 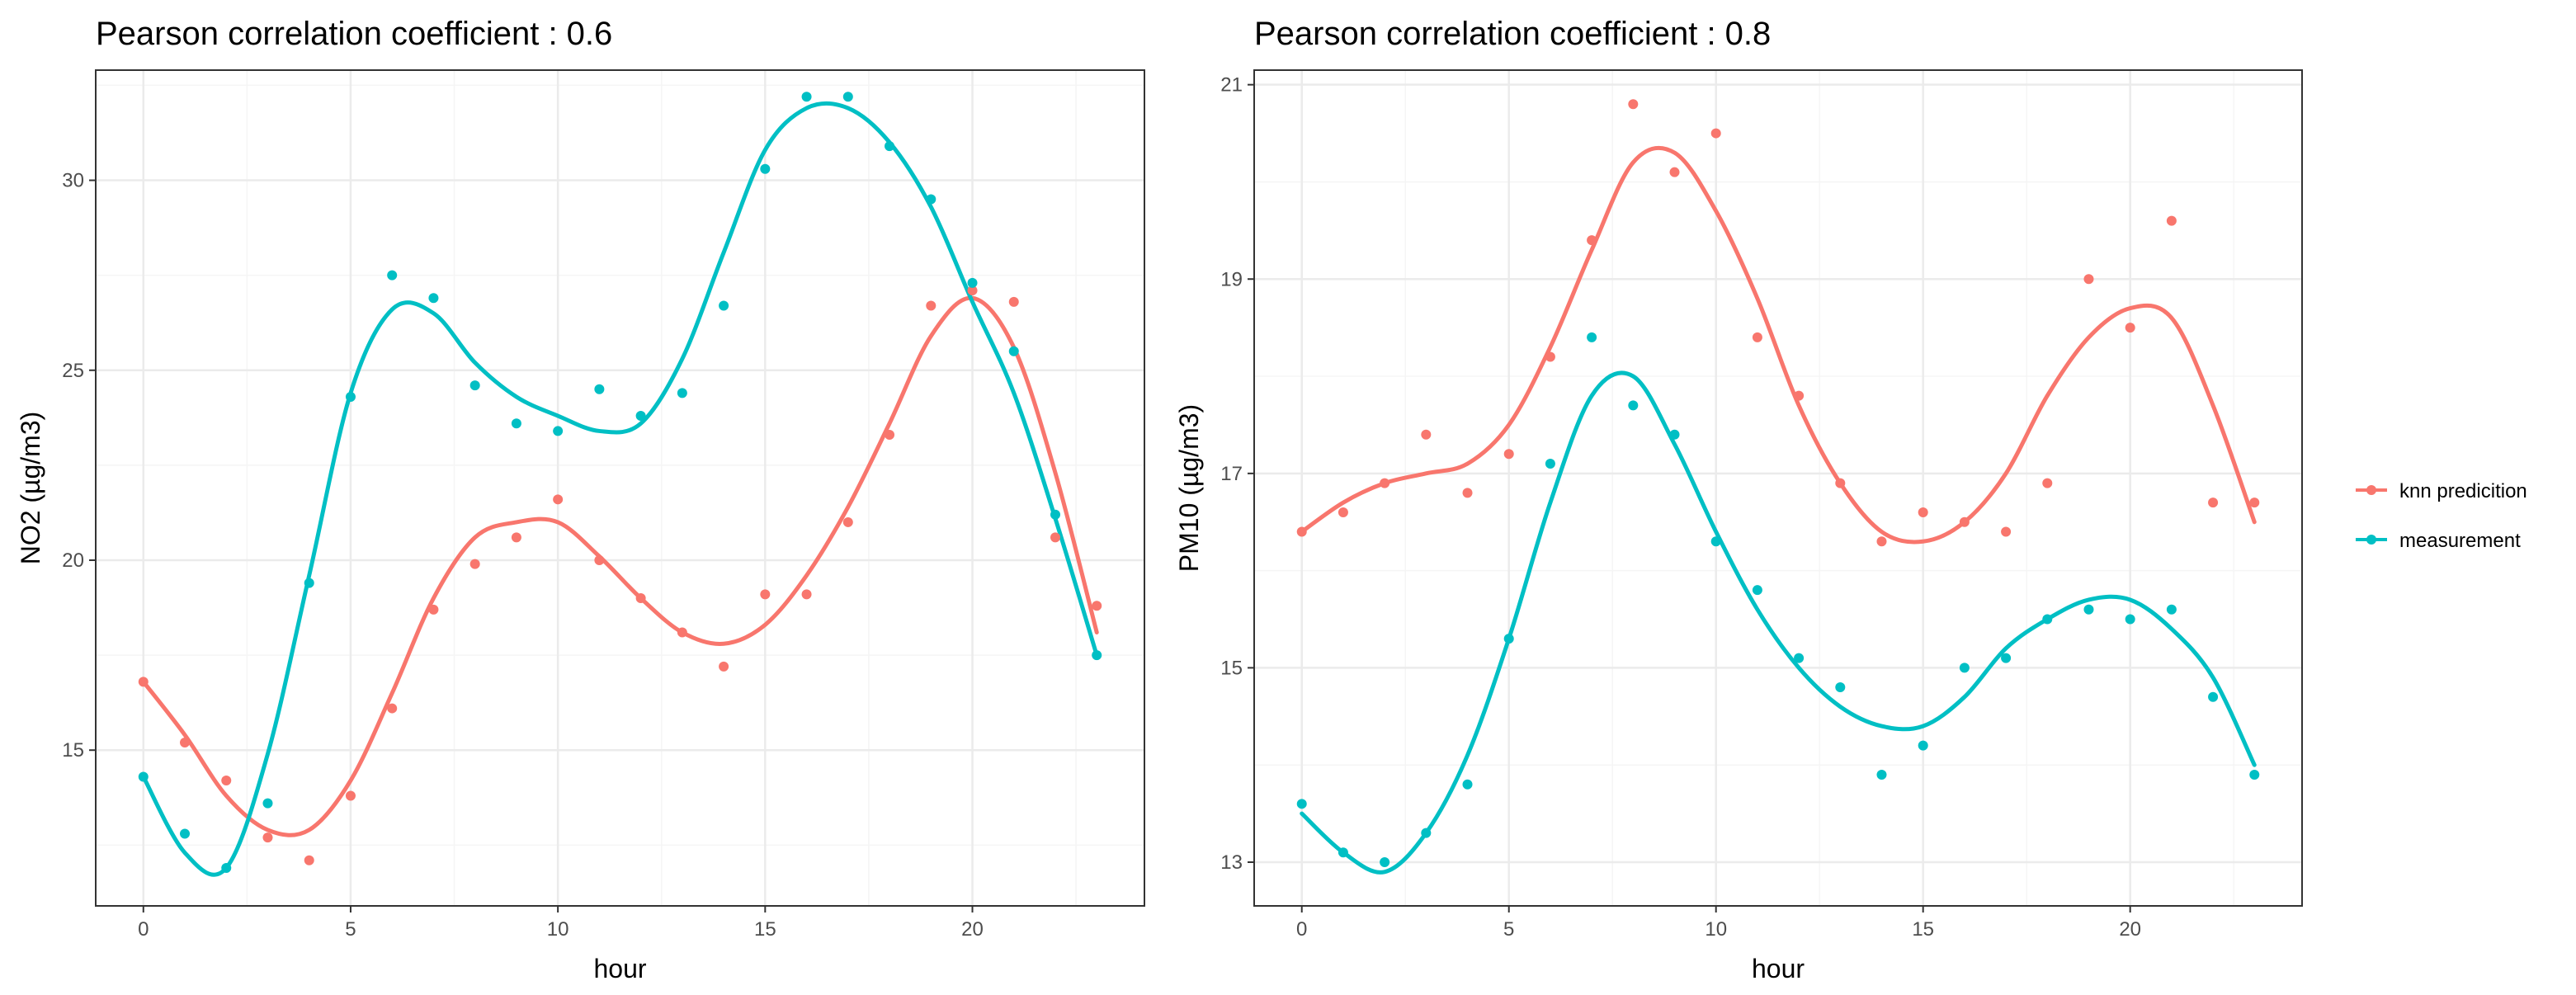 What do you see at coordinates (1231, 474) in the screenshot?
I see `y-tick-label: 17` at bounding box center [1231, 474].